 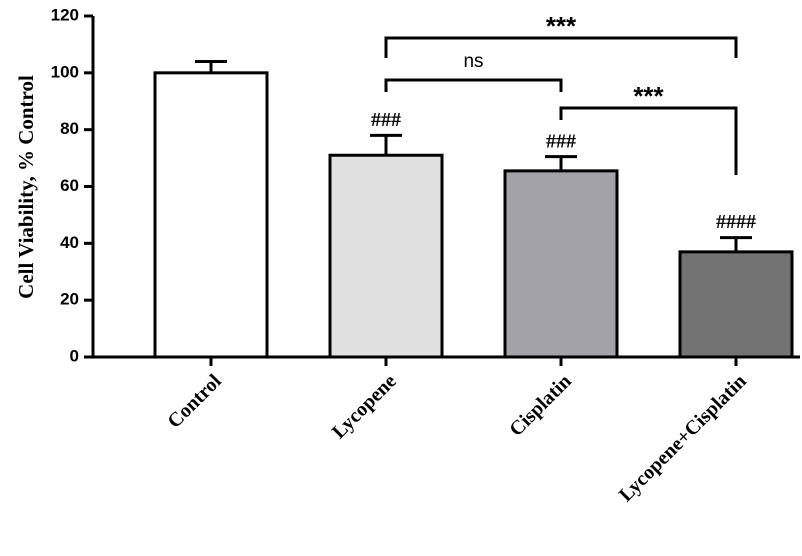 What do you see at coordinates (69, 299) in the screenshot?
I see `y-tick-label: 20` at bounding box center [69, 299].